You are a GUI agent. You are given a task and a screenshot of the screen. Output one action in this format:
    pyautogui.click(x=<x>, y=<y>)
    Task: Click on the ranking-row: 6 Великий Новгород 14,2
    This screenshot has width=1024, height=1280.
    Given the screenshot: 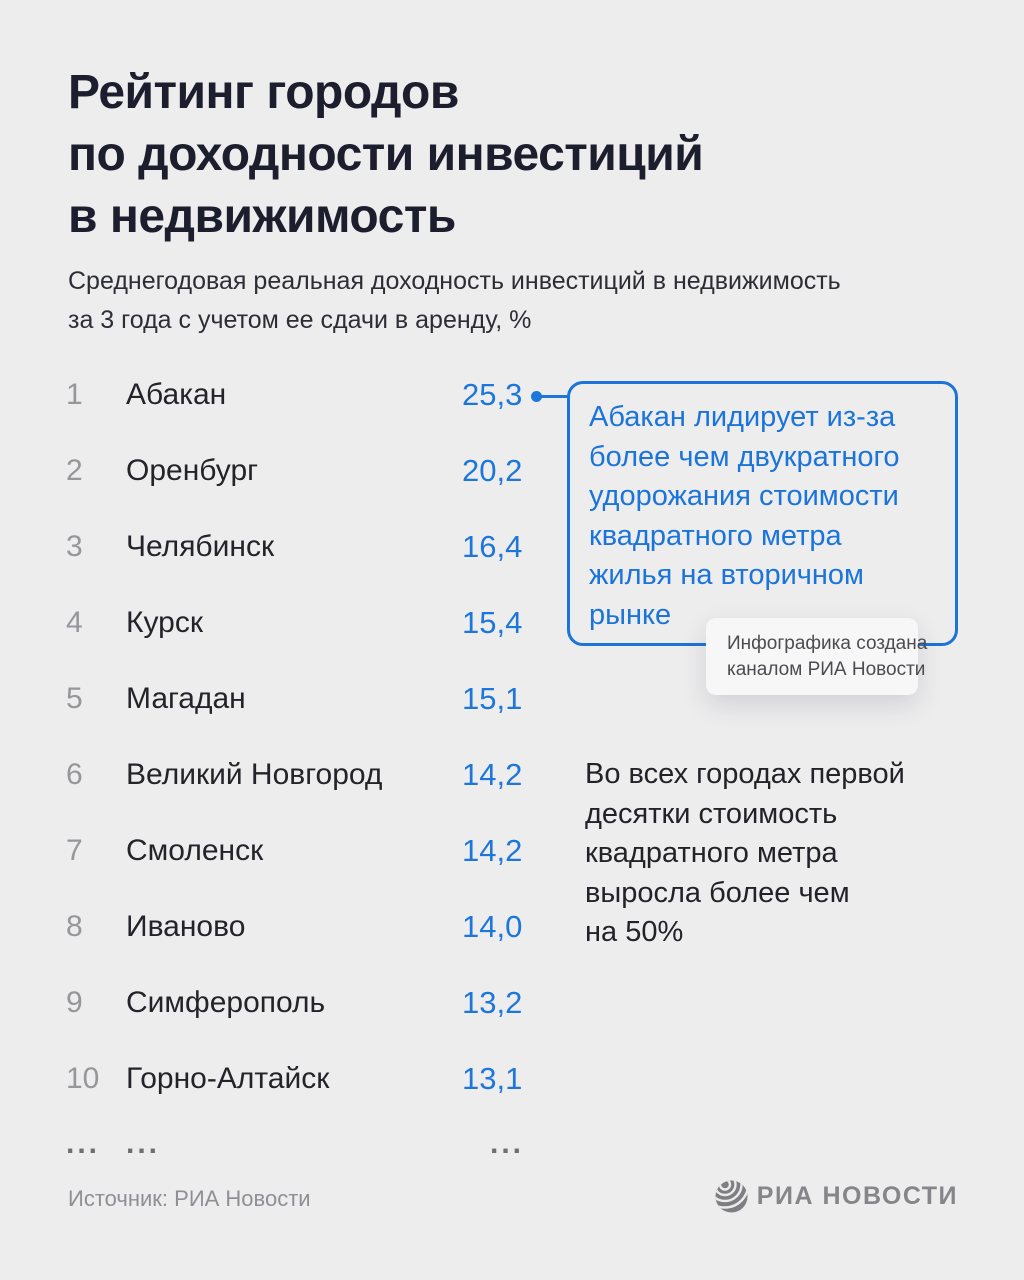 What is the action you would take?
    pyautogui.click(x=326, y=775)
    